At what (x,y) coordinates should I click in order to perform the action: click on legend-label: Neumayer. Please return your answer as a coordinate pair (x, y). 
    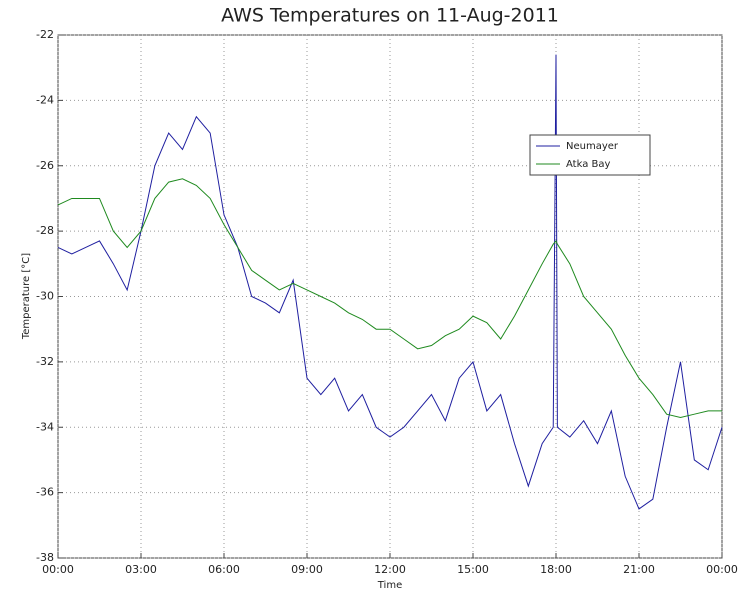
    Looking at the image, I should click on (592, 146).